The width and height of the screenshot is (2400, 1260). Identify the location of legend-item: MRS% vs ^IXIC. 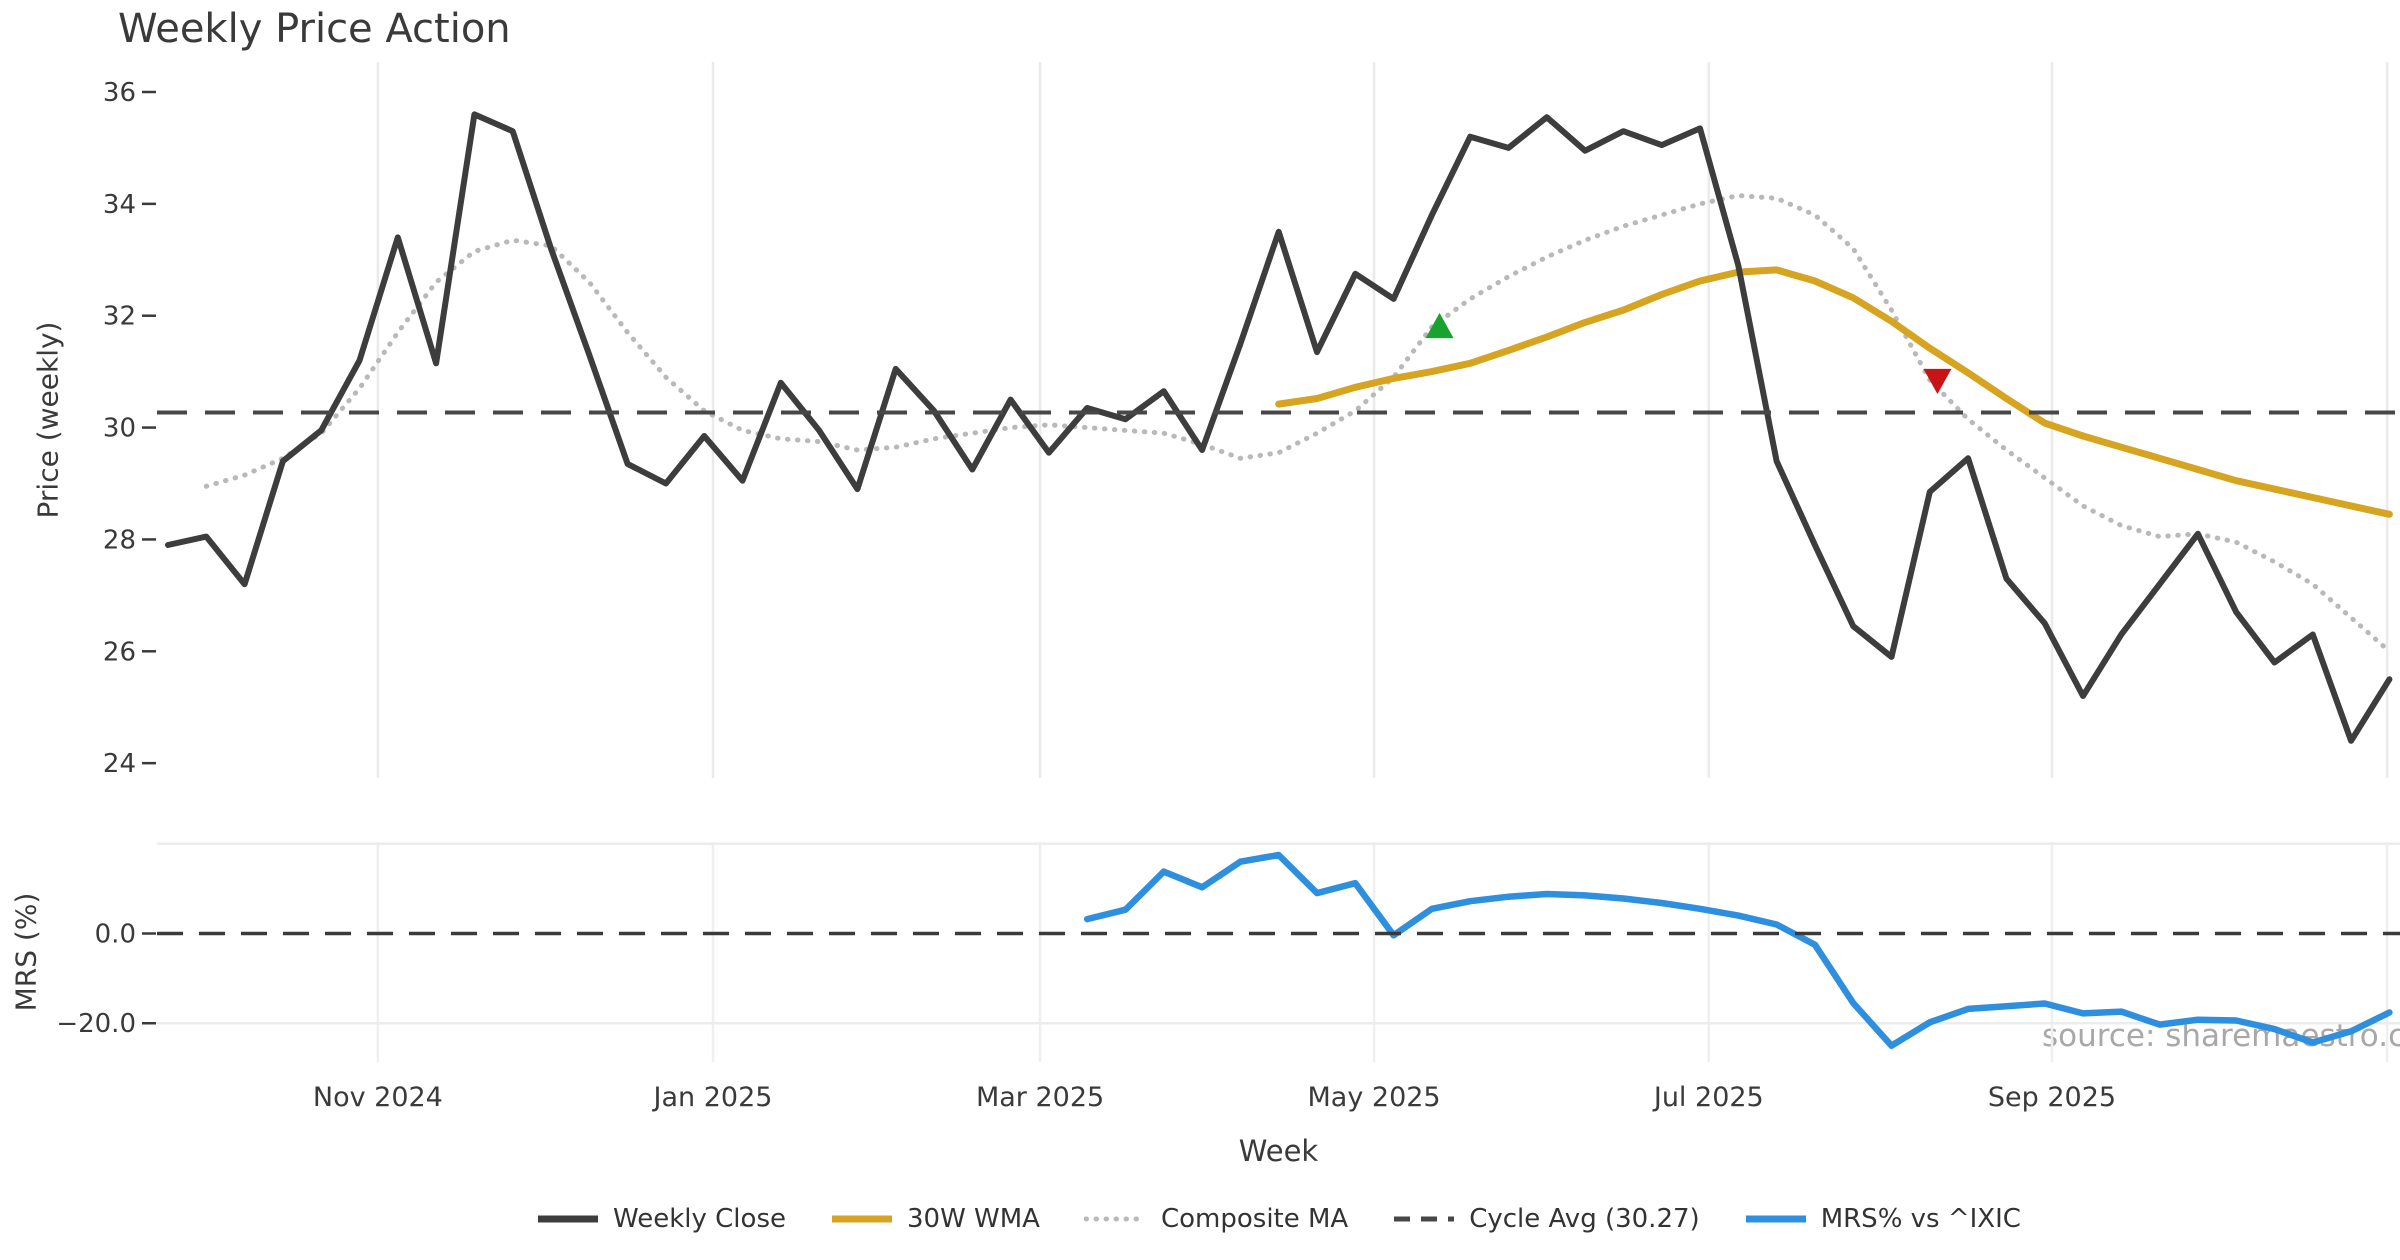
(1882, 1219).